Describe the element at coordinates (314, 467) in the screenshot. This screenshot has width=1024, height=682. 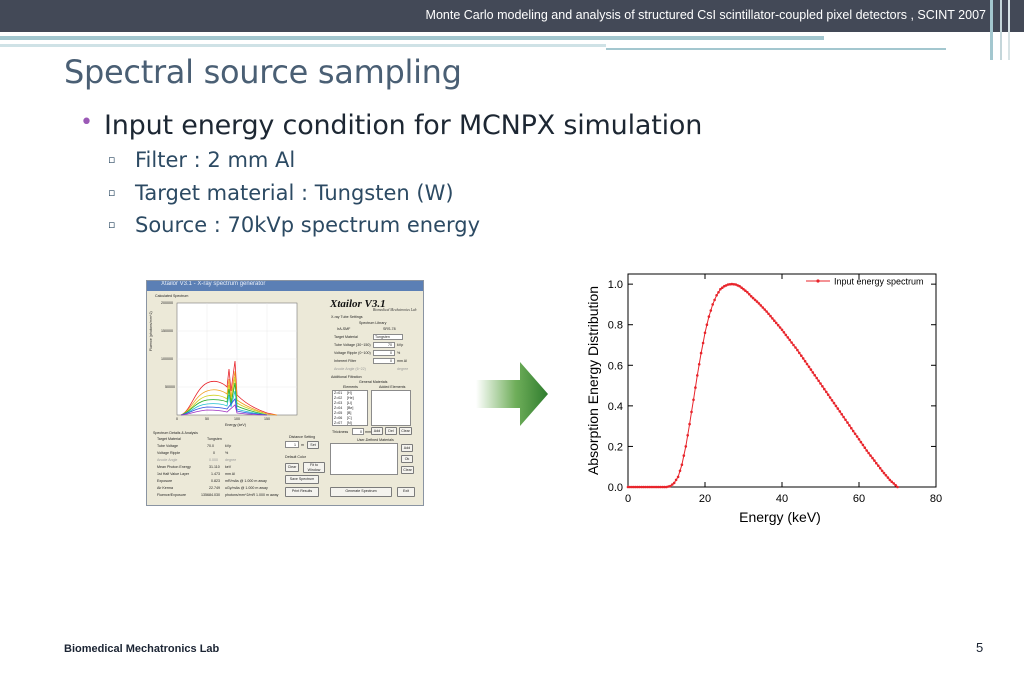
I see `fit-window-button: Fit to Window` at that location.